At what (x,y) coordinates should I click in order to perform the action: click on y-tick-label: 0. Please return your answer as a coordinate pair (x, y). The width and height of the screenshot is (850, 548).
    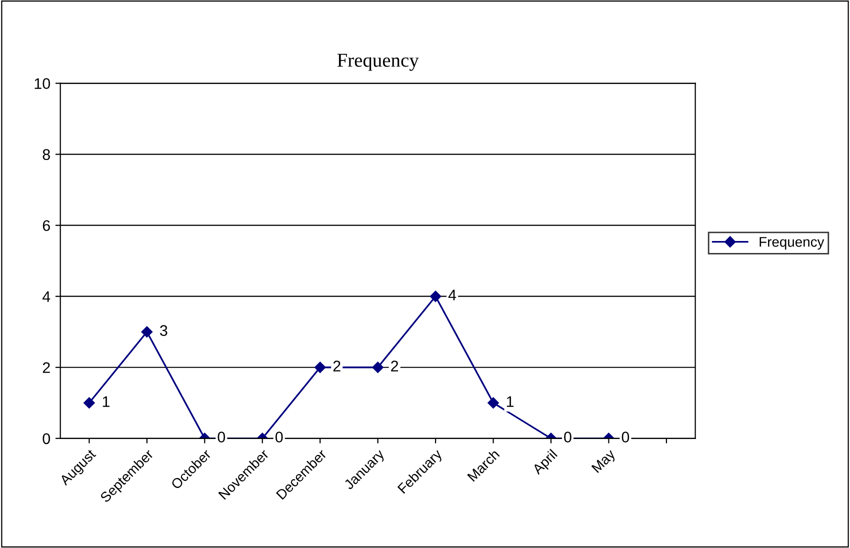
    Looking at the image, I should click on (46, 438).